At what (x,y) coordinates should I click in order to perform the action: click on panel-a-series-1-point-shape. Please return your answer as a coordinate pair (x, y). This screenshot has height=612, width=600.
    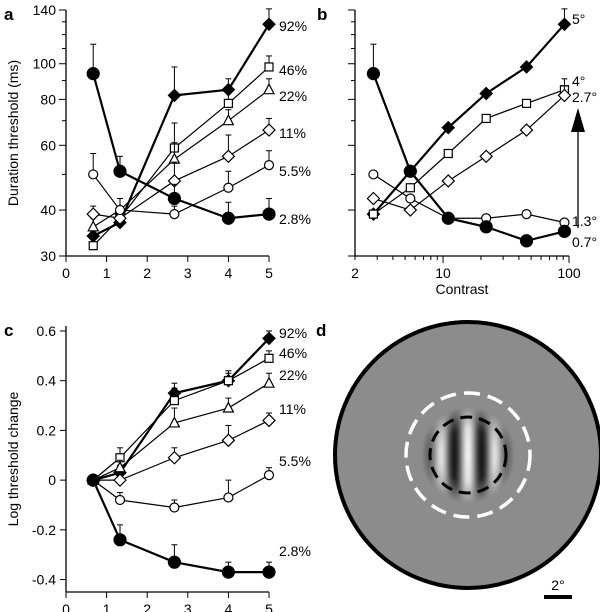
    Looking at the image, I should click on (269, 67).